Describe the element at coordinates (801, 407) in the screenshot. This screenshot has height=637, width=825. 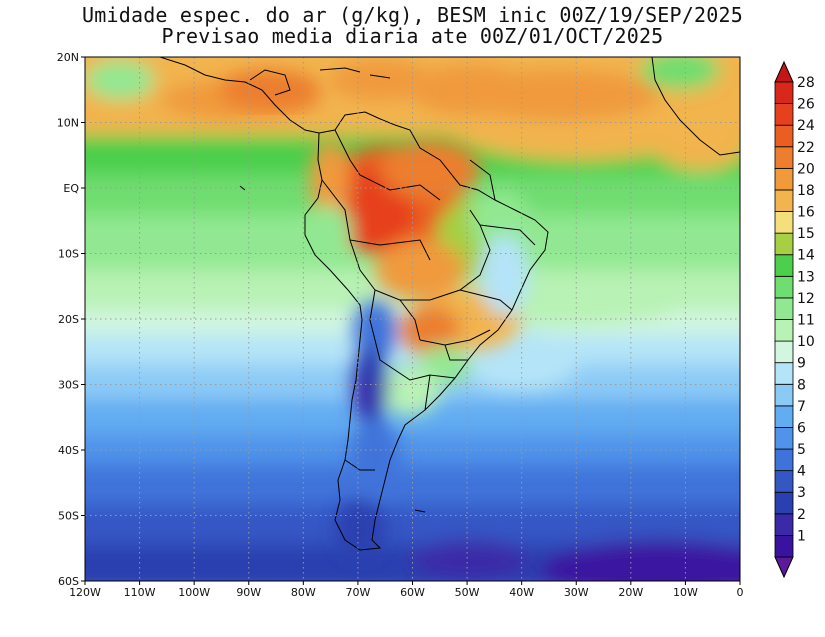
I see `colorbar-label: 7` at that location.